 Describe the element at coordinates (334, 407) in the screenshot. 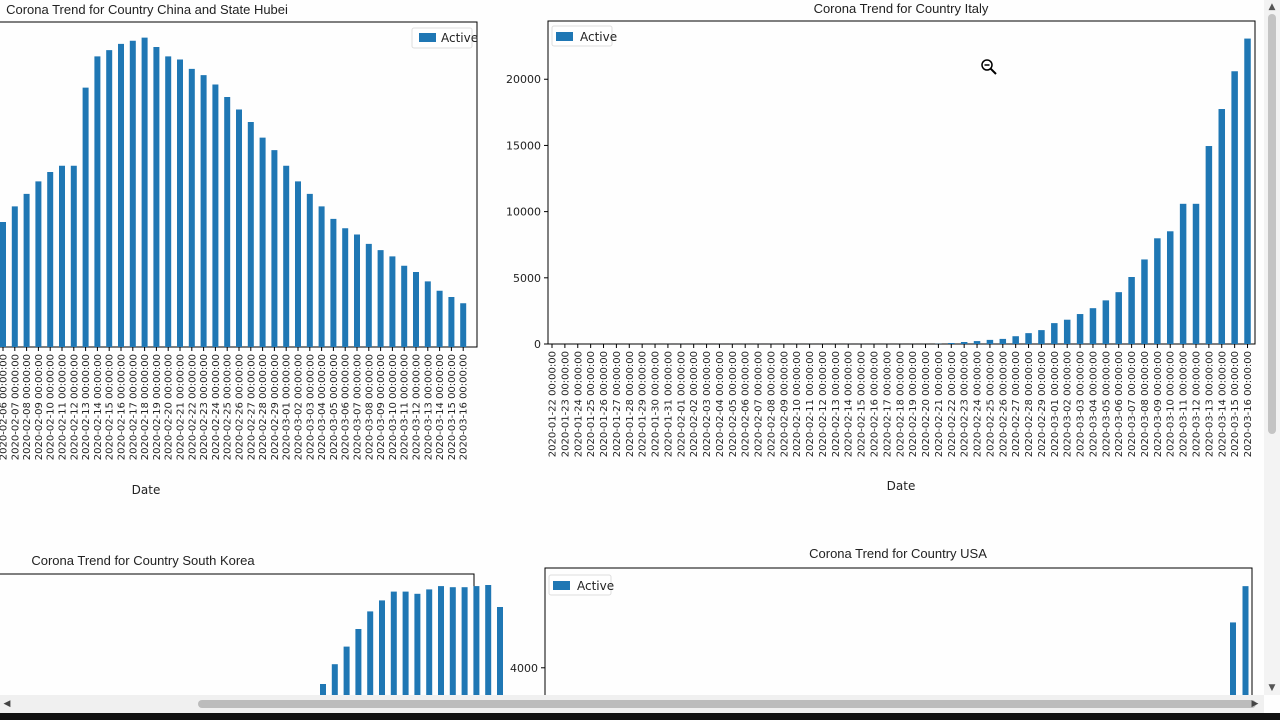

I see `x-tick-label: 2020-03-05 00:00:00` at that location.